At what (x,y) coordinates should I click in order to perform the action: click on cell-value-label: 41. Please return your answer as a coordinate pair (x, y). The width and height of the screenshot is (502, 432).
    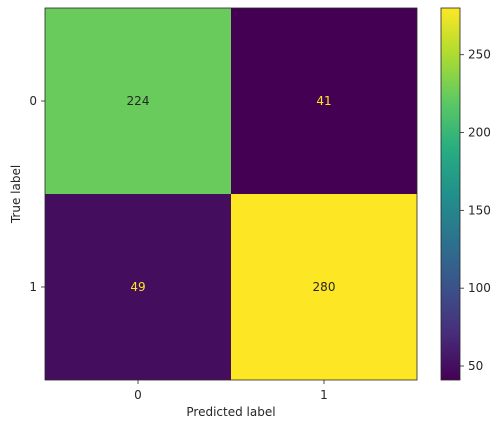
    Looking at the image, I should click on (323, 101).